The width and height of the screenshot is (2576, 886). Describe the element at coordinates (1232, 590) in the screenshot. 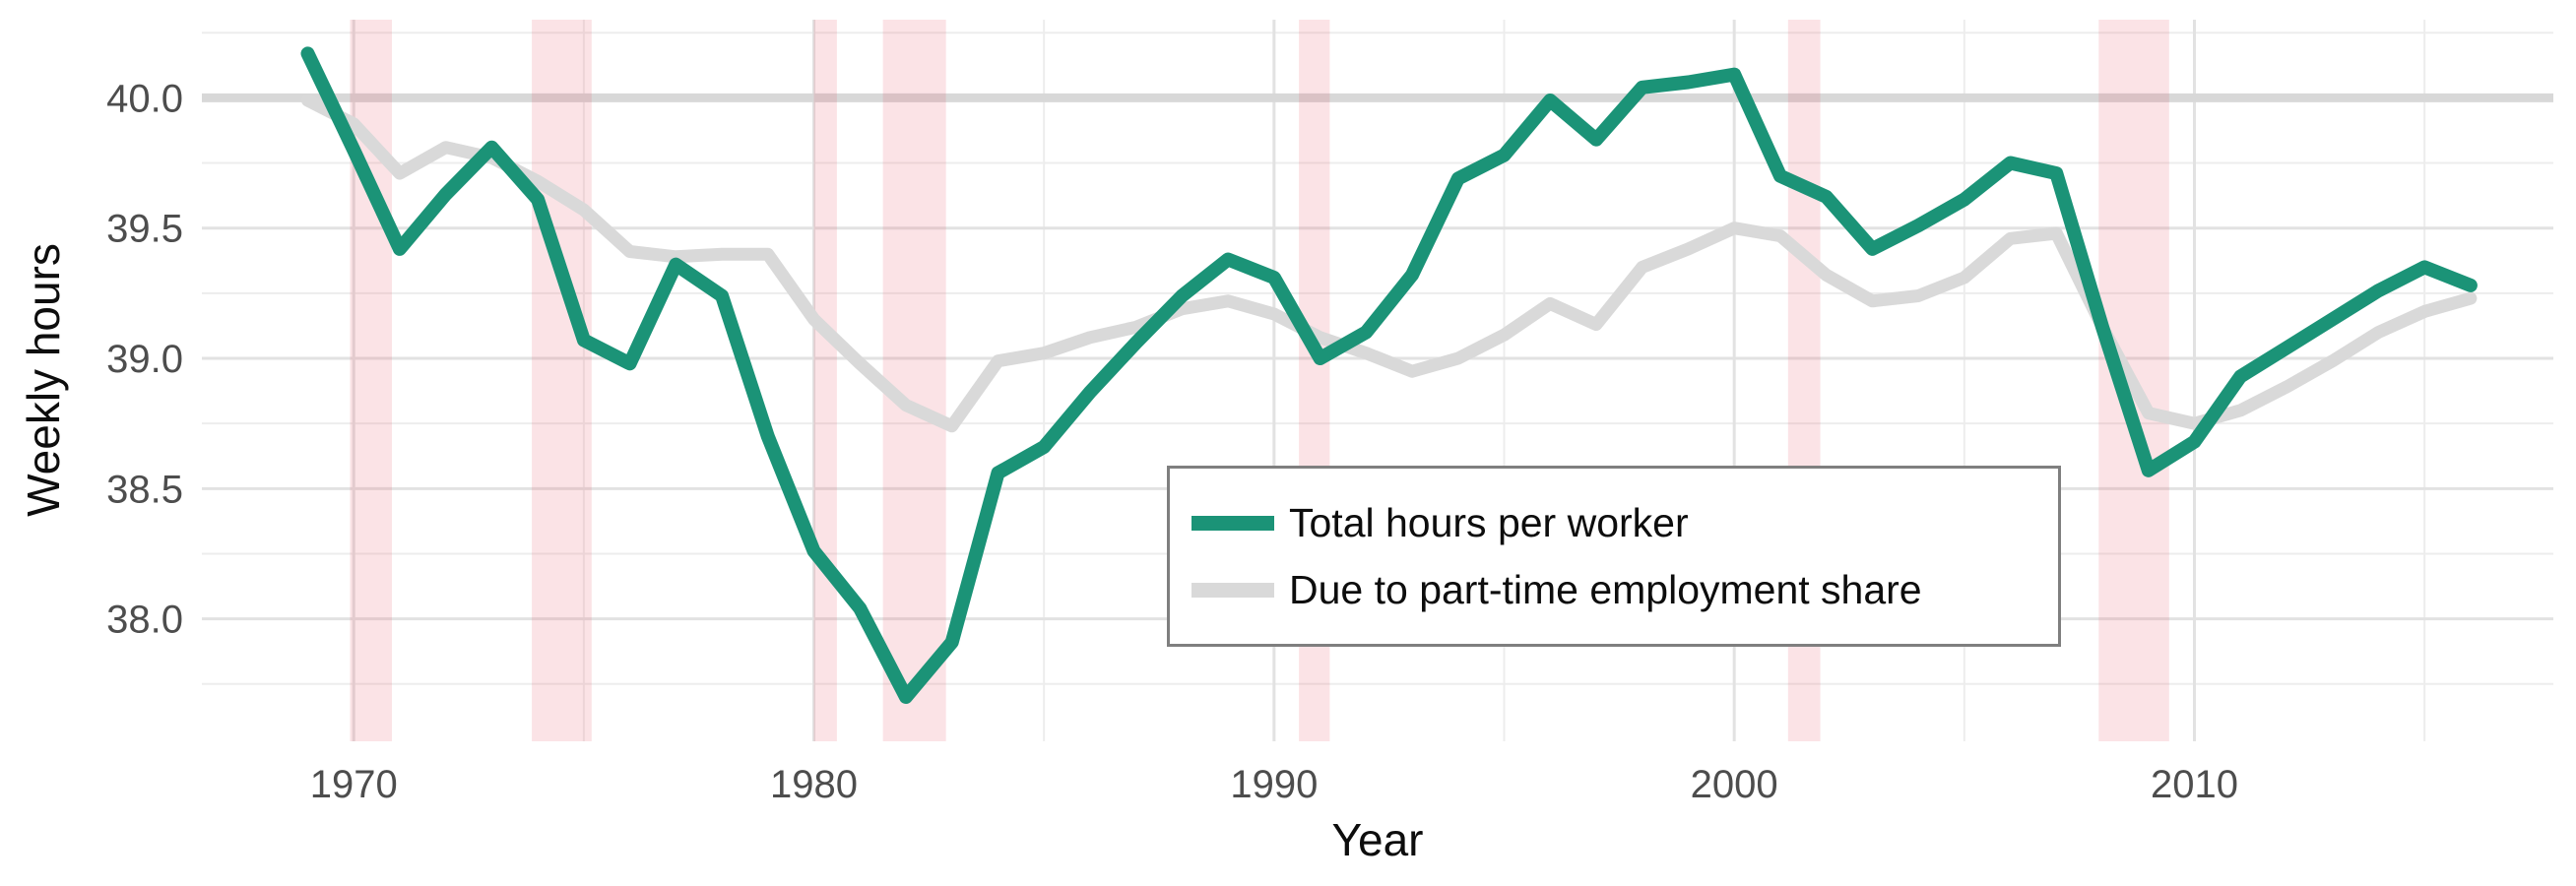

I see `legend-swatch-part-time` at that location.